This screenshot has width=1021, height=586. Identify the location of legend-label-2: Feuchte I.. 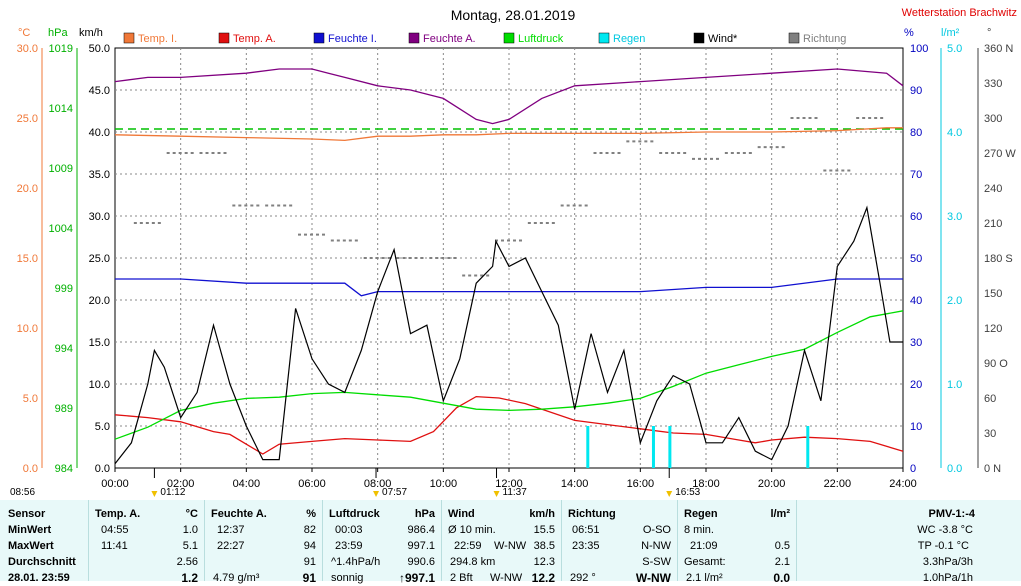
(352, 39).